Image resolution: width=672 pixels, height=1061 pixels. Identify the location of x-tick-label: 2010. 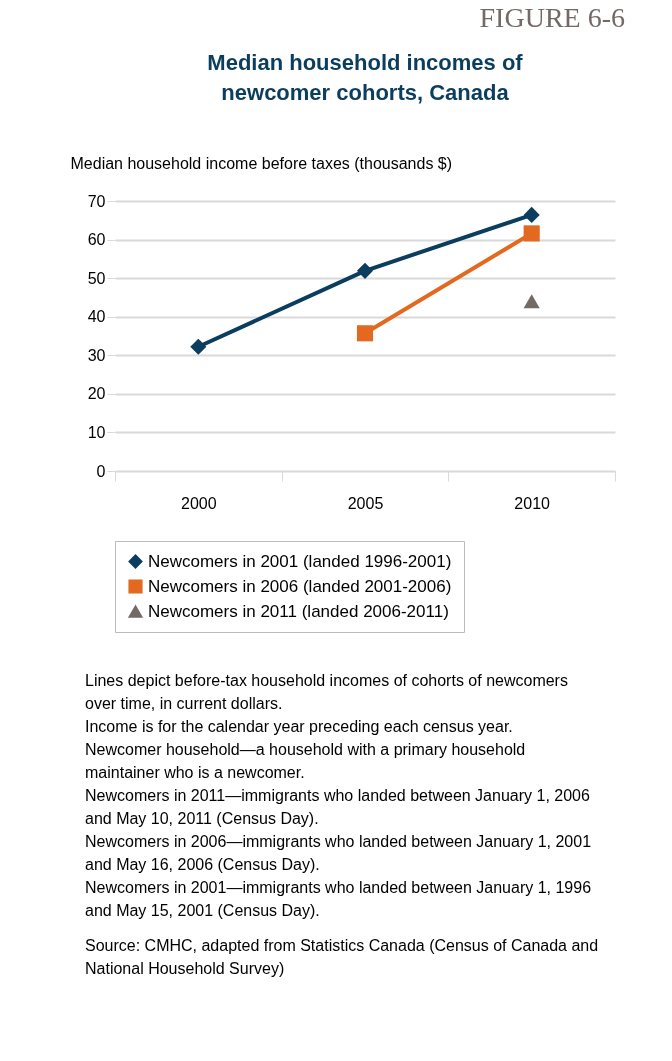
(532, 503).